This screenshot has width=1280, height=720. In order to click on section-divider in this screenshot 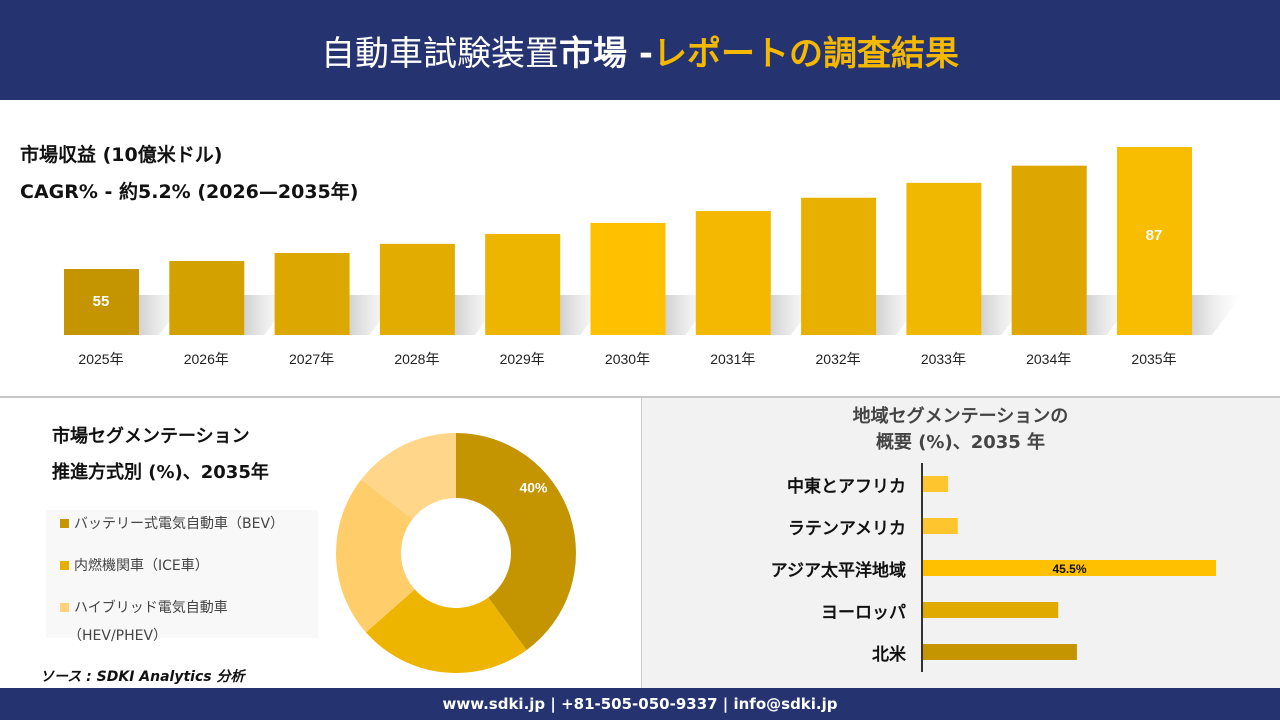, I will do `click(640, 397)`.